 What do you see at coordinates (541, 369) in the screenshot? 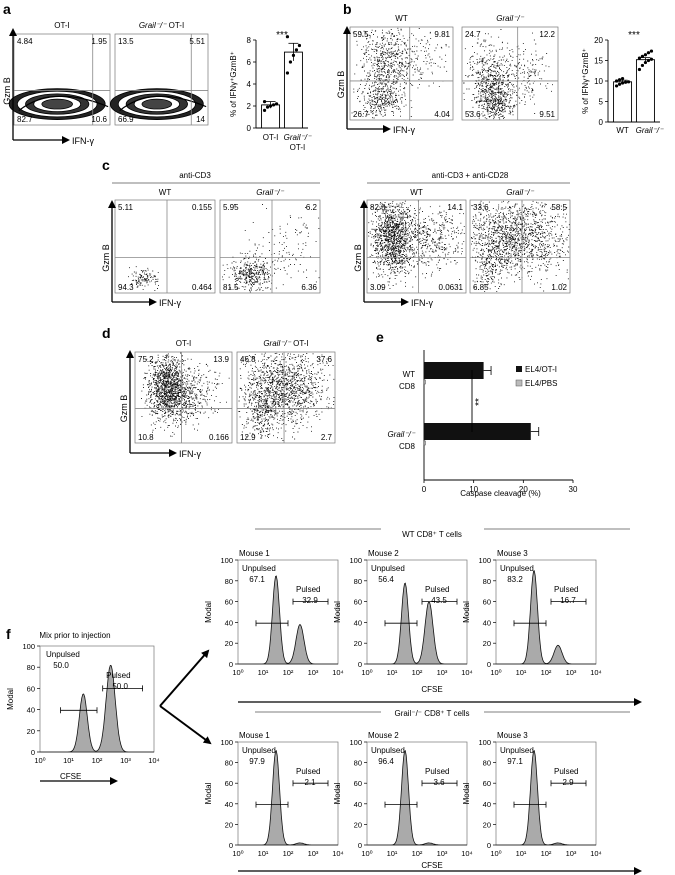
I see `panel-e-legend1: EL4/OT-I` at bounding box center [541, 369].